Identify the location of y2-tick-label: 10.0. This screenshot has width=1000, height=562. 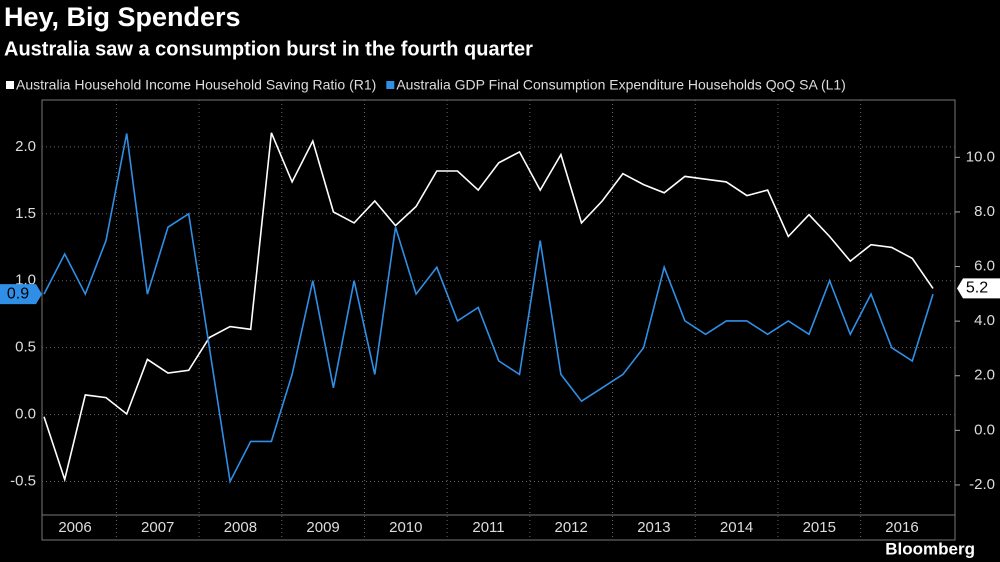
(980, 156).